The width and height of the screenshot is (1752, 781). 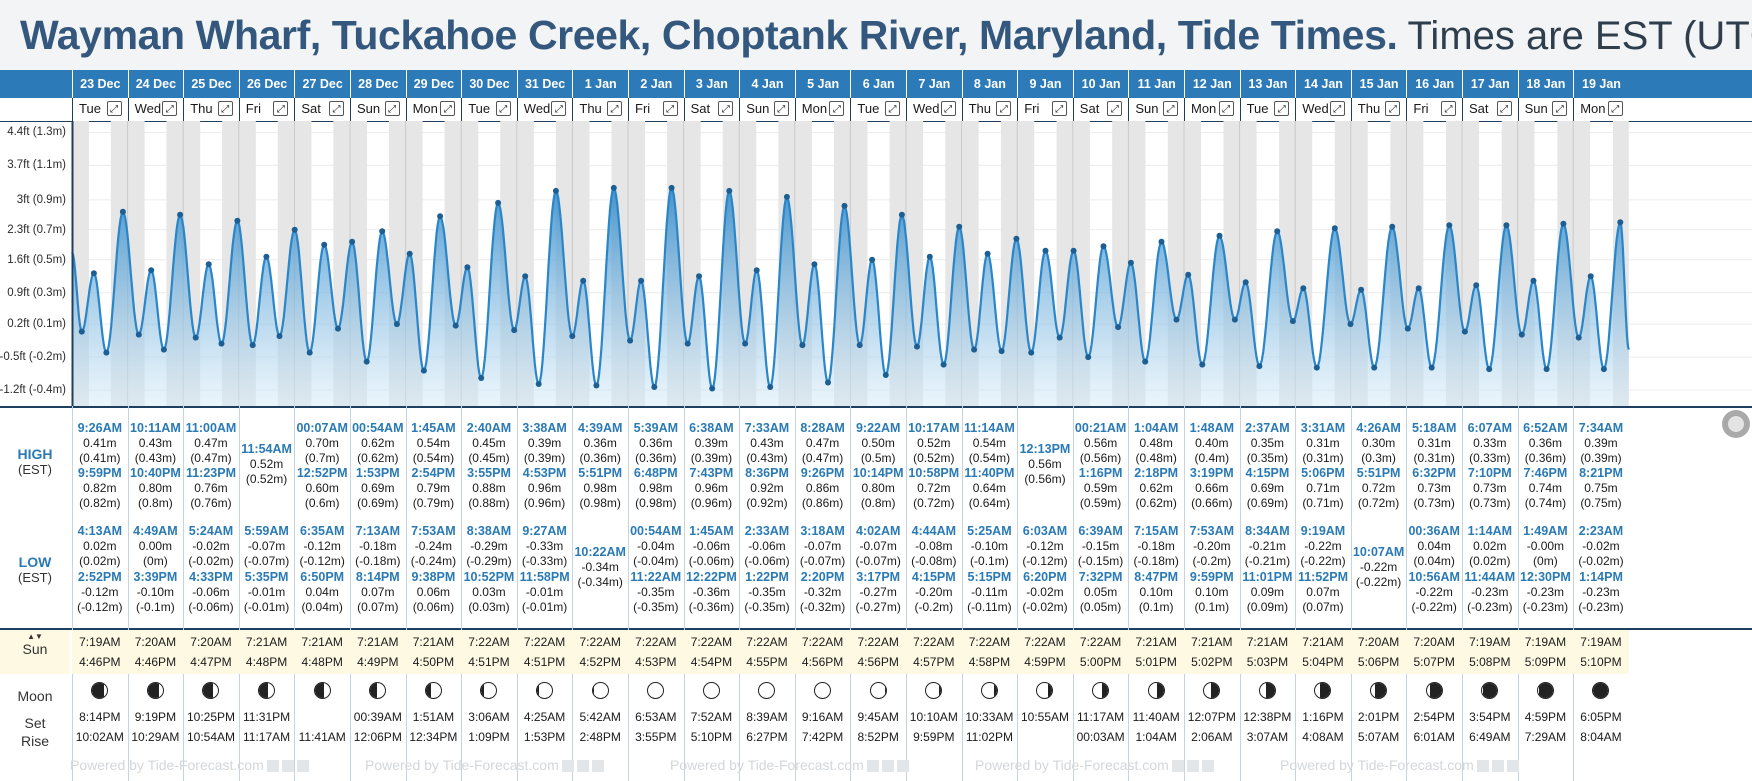 What do you see at coordinates (1736, 424) in the screenshot?
I see `scroll-logo-icon` at bounding box center [1736, 424].